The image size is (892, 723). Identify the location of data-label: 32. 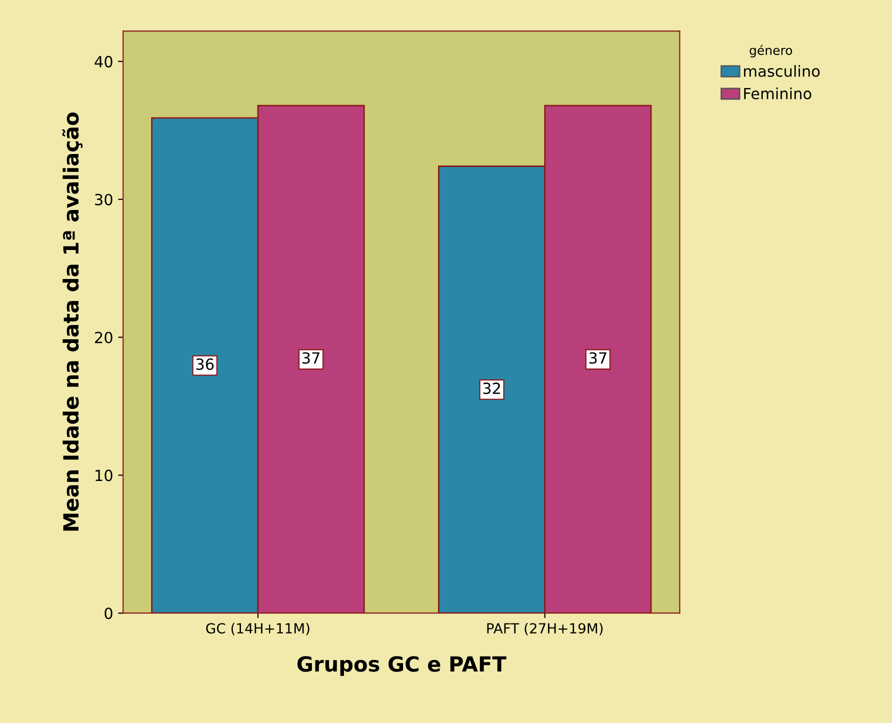
(491, 388).